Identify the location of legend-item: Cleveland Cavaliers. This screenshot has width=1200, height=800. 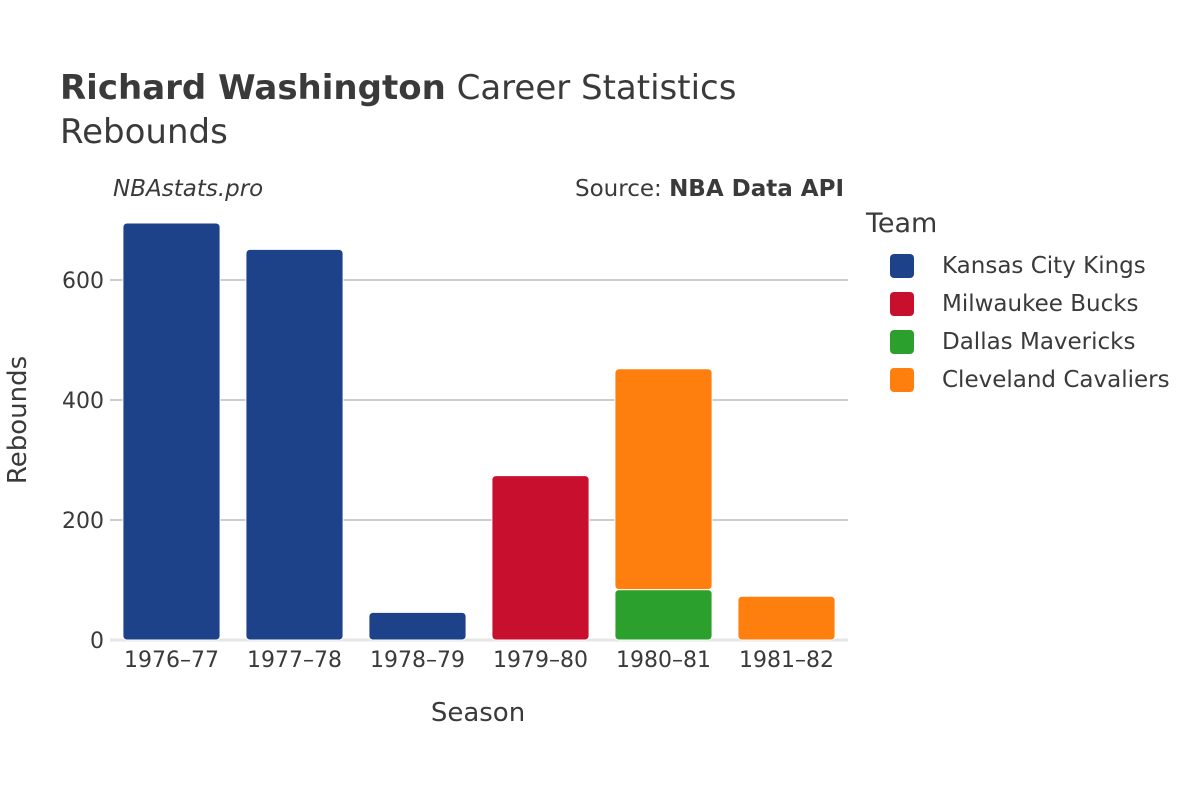
(1018, 380).